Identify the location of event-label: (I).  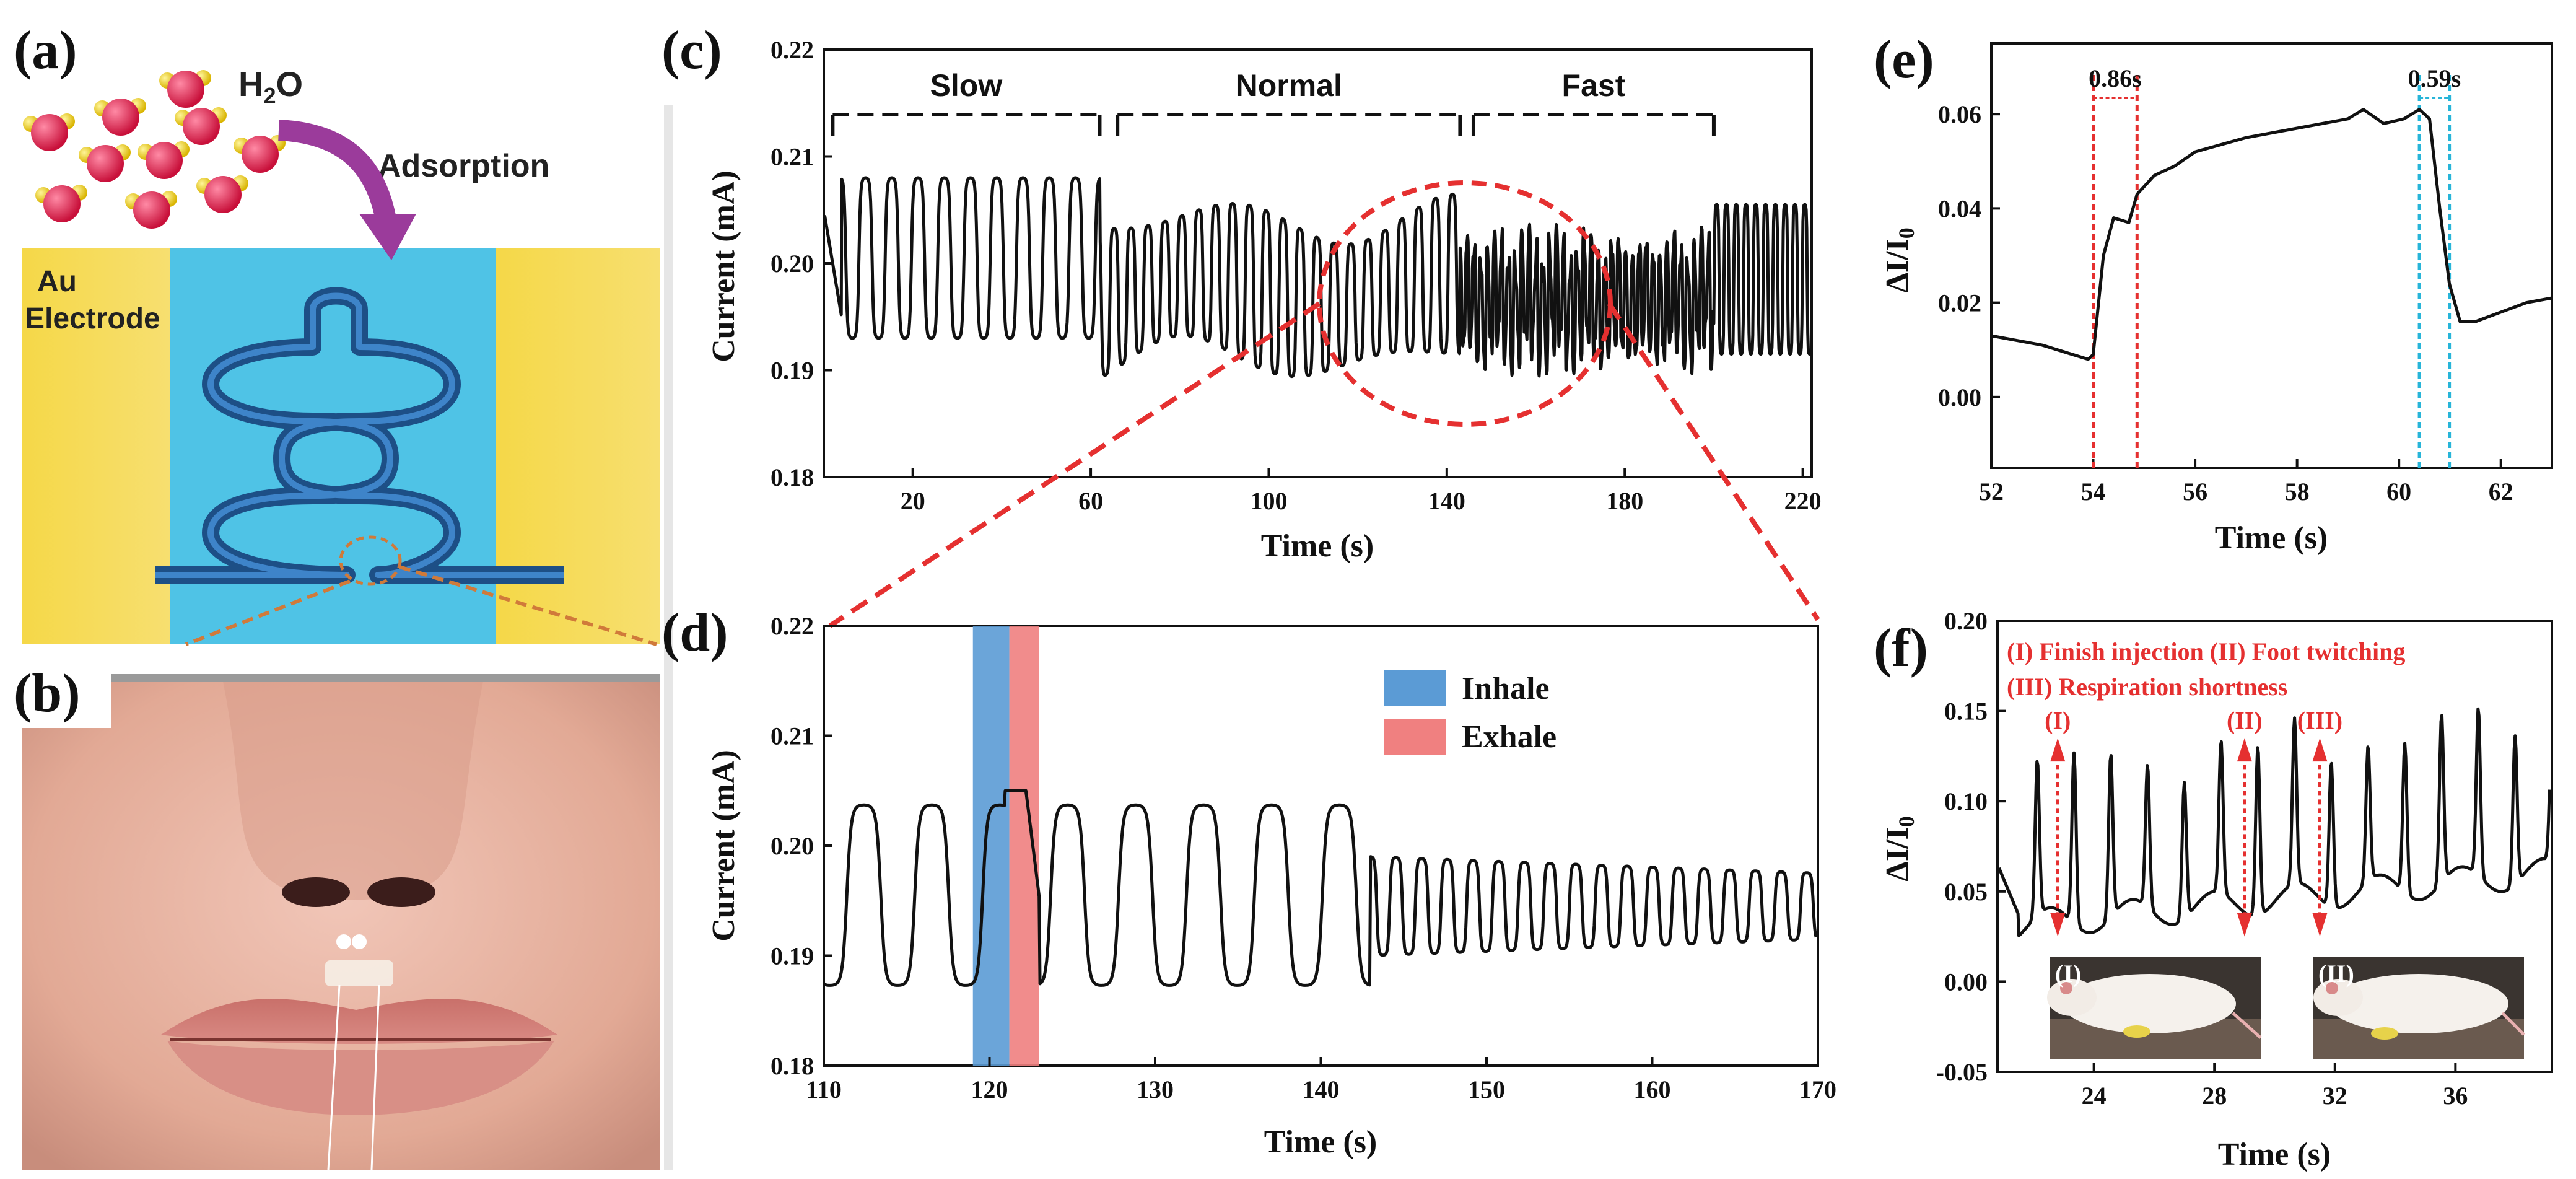
(2058, 721).